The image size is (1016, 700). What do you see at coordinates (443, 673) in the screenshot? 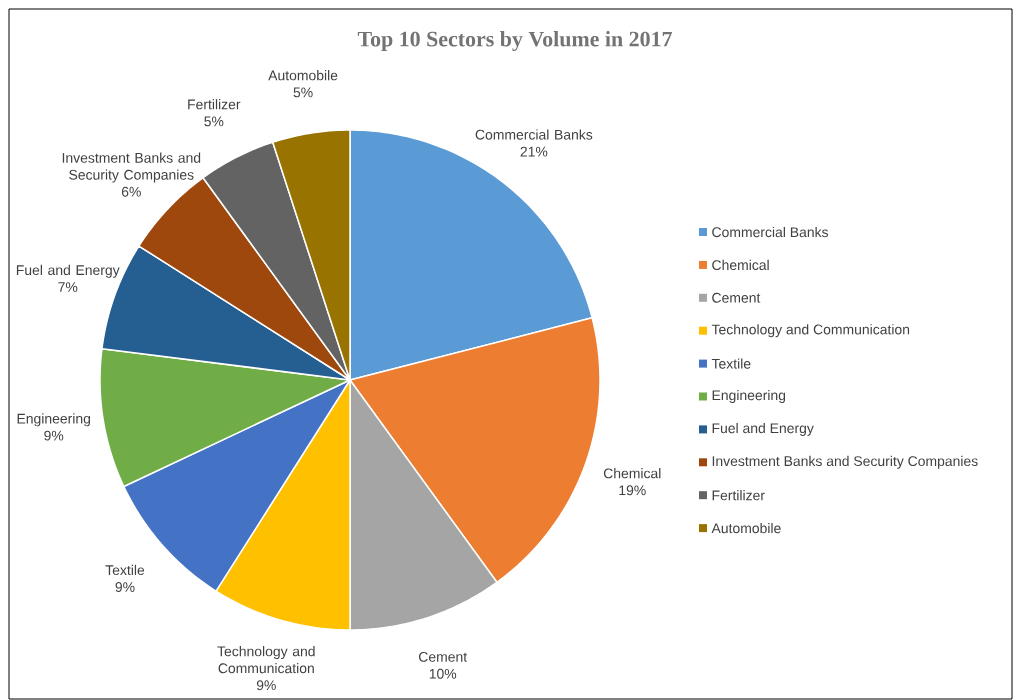
I see `data-label: 10%` at bounding box center [443, 673].